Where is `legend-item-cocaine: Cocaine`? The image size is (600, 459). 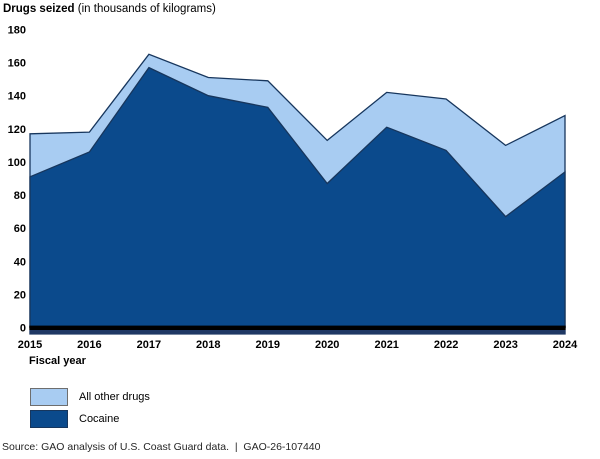 legend-item-cocaine: Cocaine is located at coordinates (90, 419).